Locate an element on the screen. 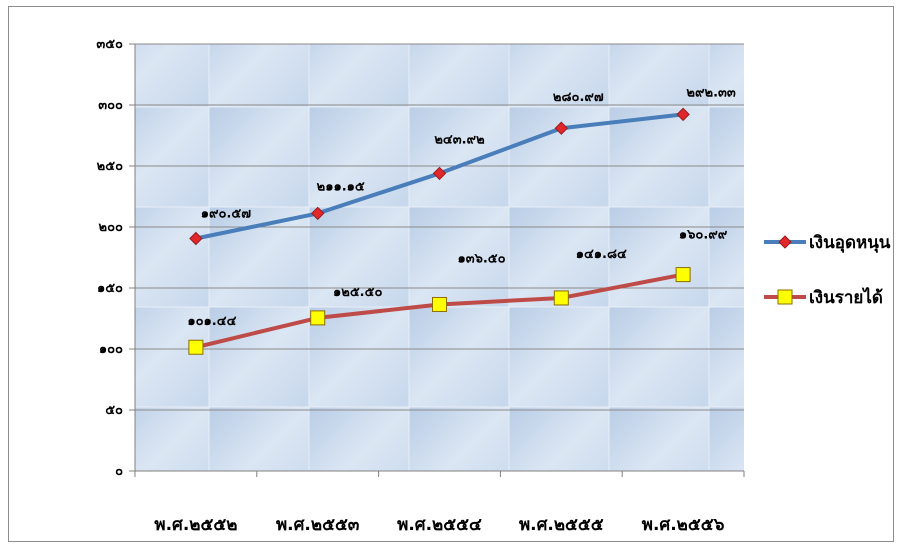 The image size is (901, 549). legend-label: เงินอุดหนุน is located at coordinates (850, 243).